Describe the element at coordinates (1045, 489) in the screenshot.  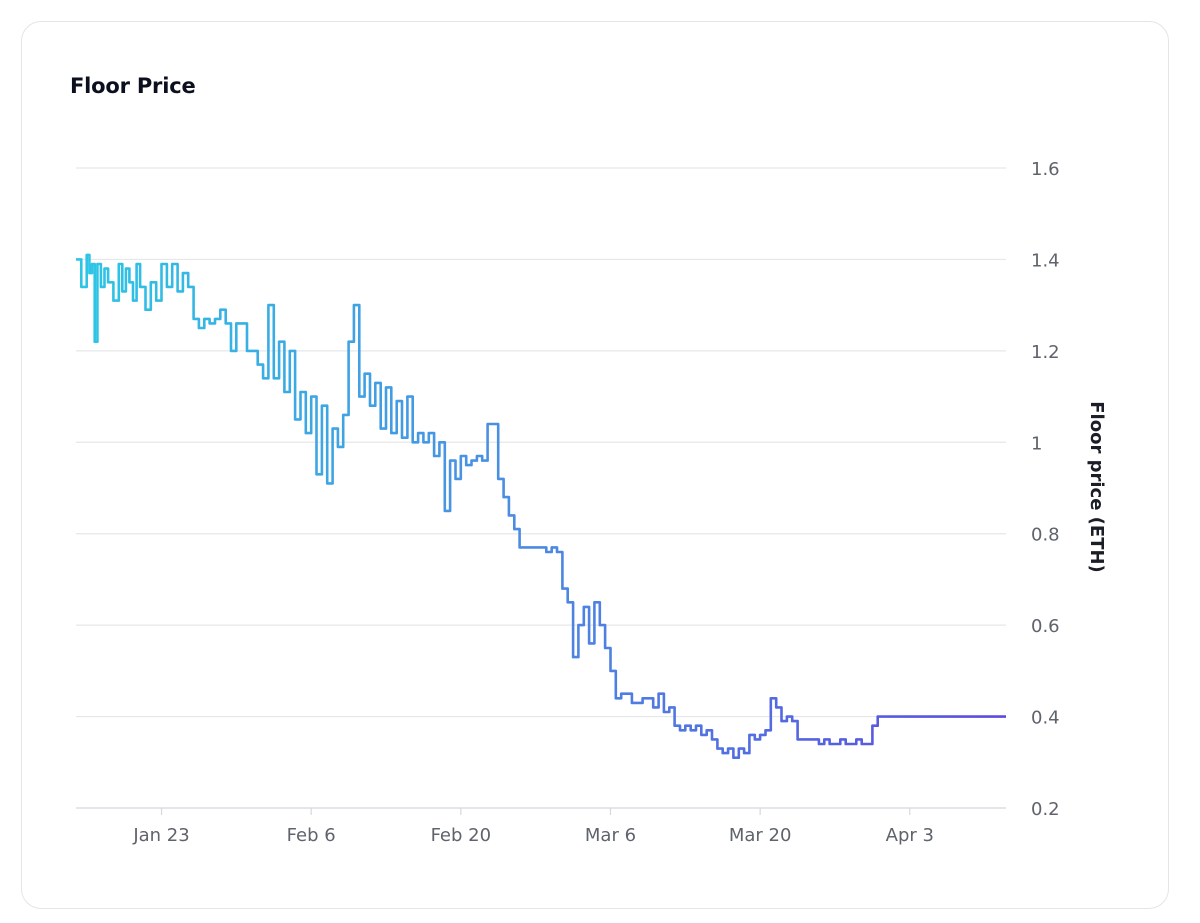
I see `y-tick-labels: 1.6 1.4 1.2 1 0.8 0.6 0.4 0.2` at that location.